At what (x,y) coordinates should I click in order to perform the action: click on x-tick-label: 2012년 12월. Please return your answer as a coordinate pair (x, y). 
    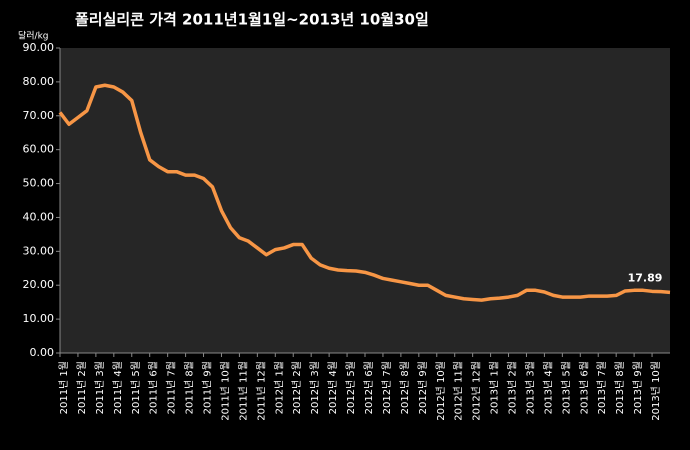
    Looking at the image, I should click on (477, 391).